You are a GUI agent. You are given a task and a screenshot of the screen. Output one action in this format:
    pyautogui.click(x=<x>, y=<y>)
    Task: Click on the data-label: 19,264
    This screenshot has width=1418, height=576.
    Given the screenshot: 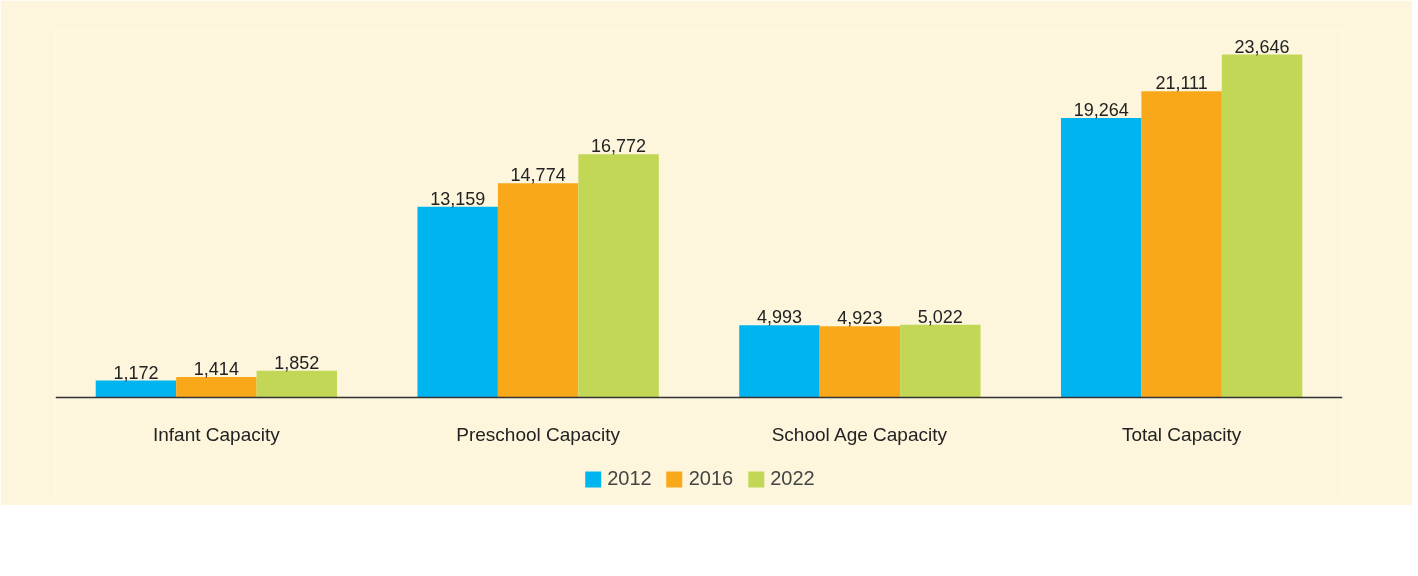 What is the action you would take?
    pyautogui.click(x=1101, y=110)
    